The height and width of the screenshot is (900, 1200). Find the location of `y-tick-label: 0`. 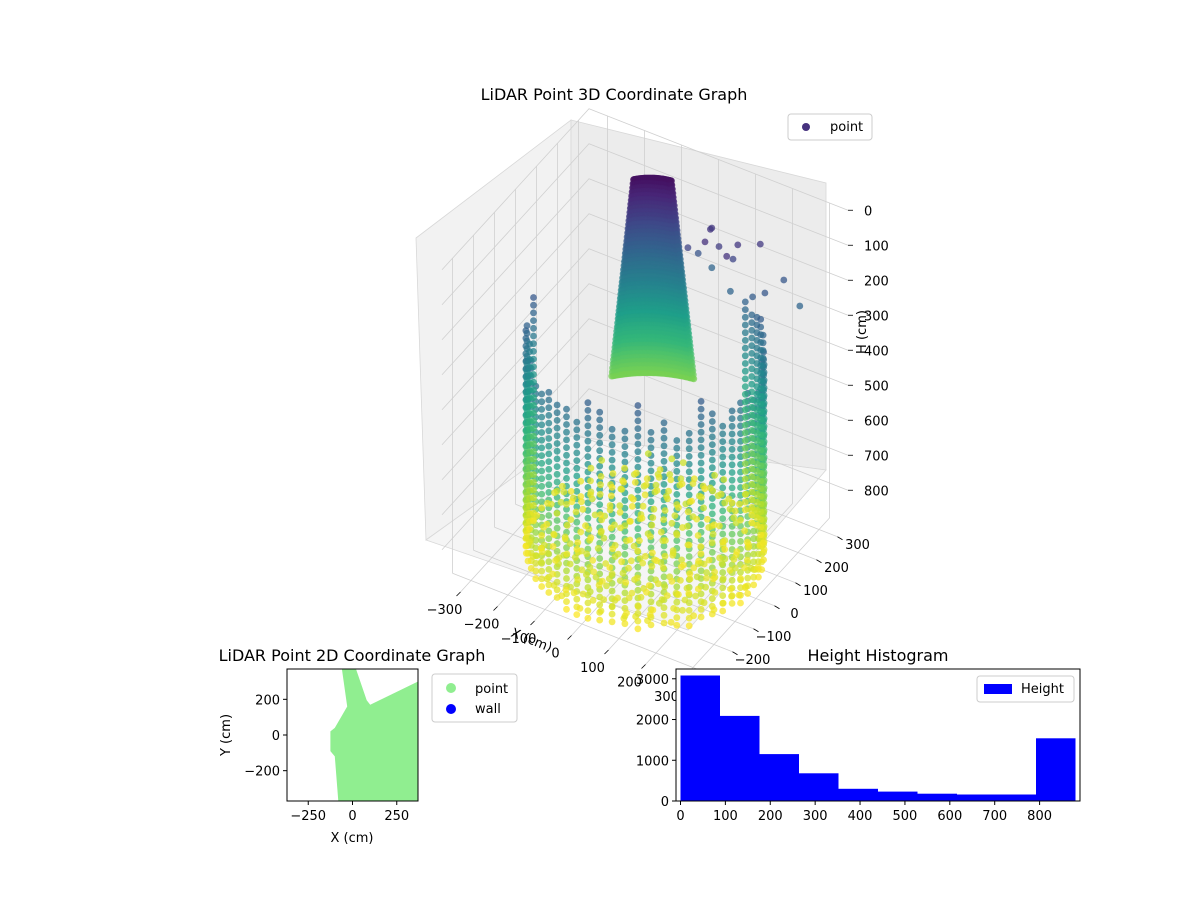

y-tick-label: 0 is located at coordinates (665, 802).